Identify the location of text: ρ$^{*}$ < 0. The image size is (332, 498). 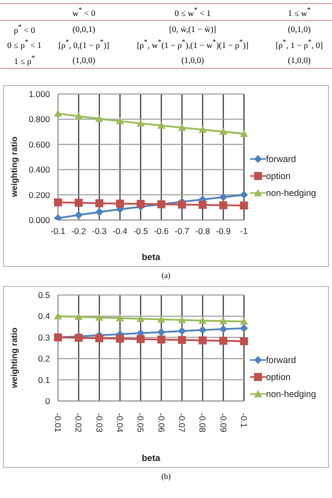
(24, 28).